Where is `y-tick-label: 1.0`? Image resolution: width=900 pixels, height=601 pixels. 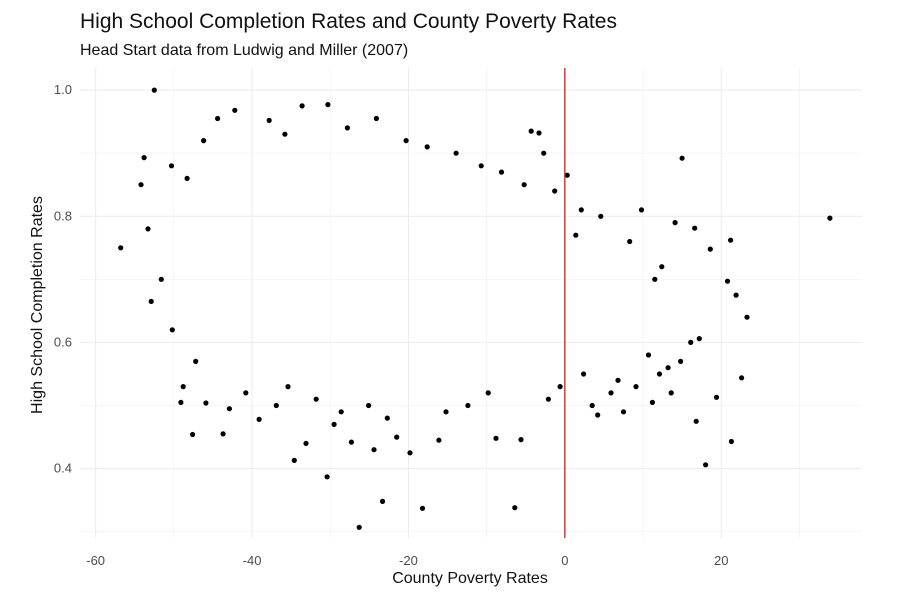 y-tick-label: 1.0 is located at coordinates (63, 89).